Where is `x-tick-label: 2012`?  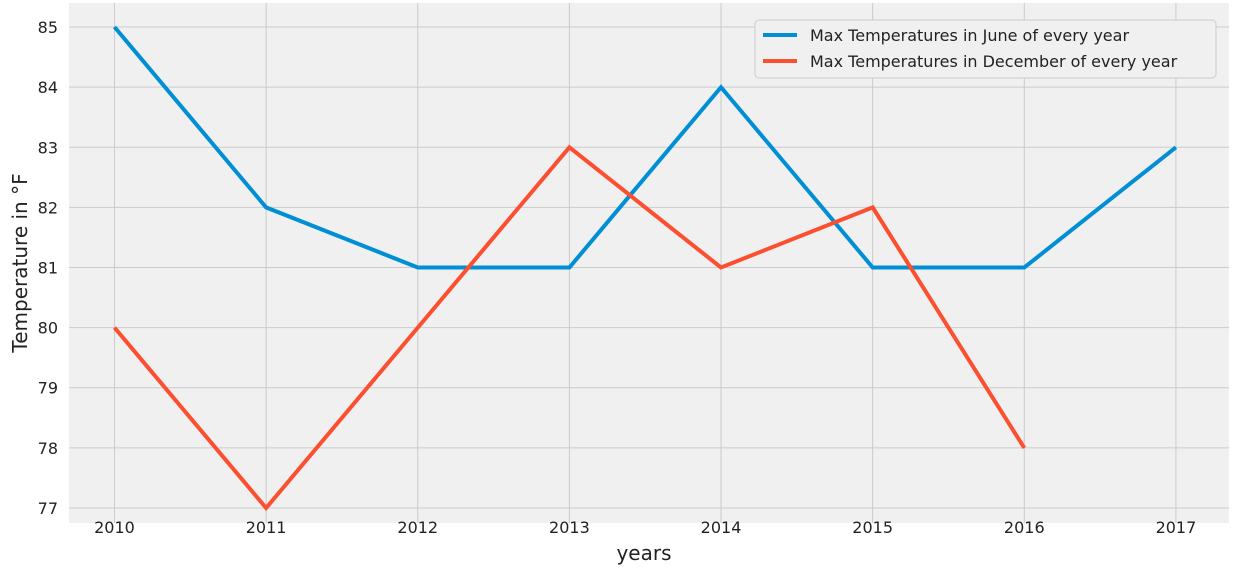
x-tick-label: 2012 is located at coordinates (417, 527).